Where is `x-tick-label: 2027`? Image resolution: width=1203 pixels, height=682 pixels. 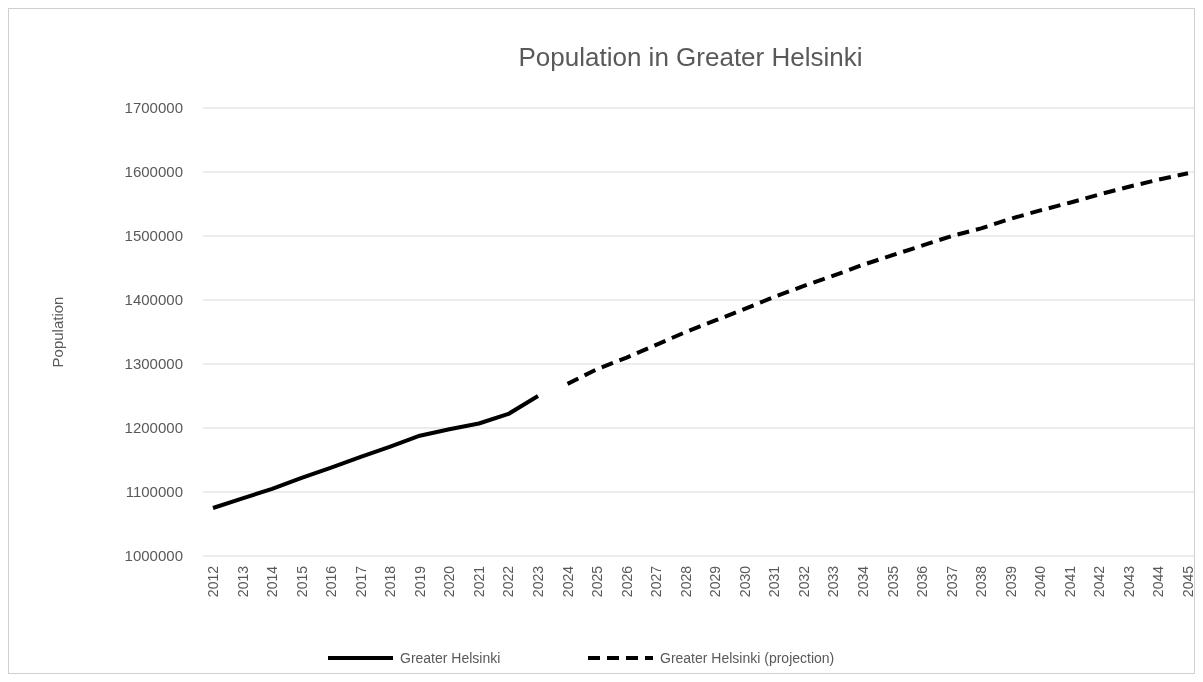 x-tick-label: 2027 is located at coordinates (656, 581).